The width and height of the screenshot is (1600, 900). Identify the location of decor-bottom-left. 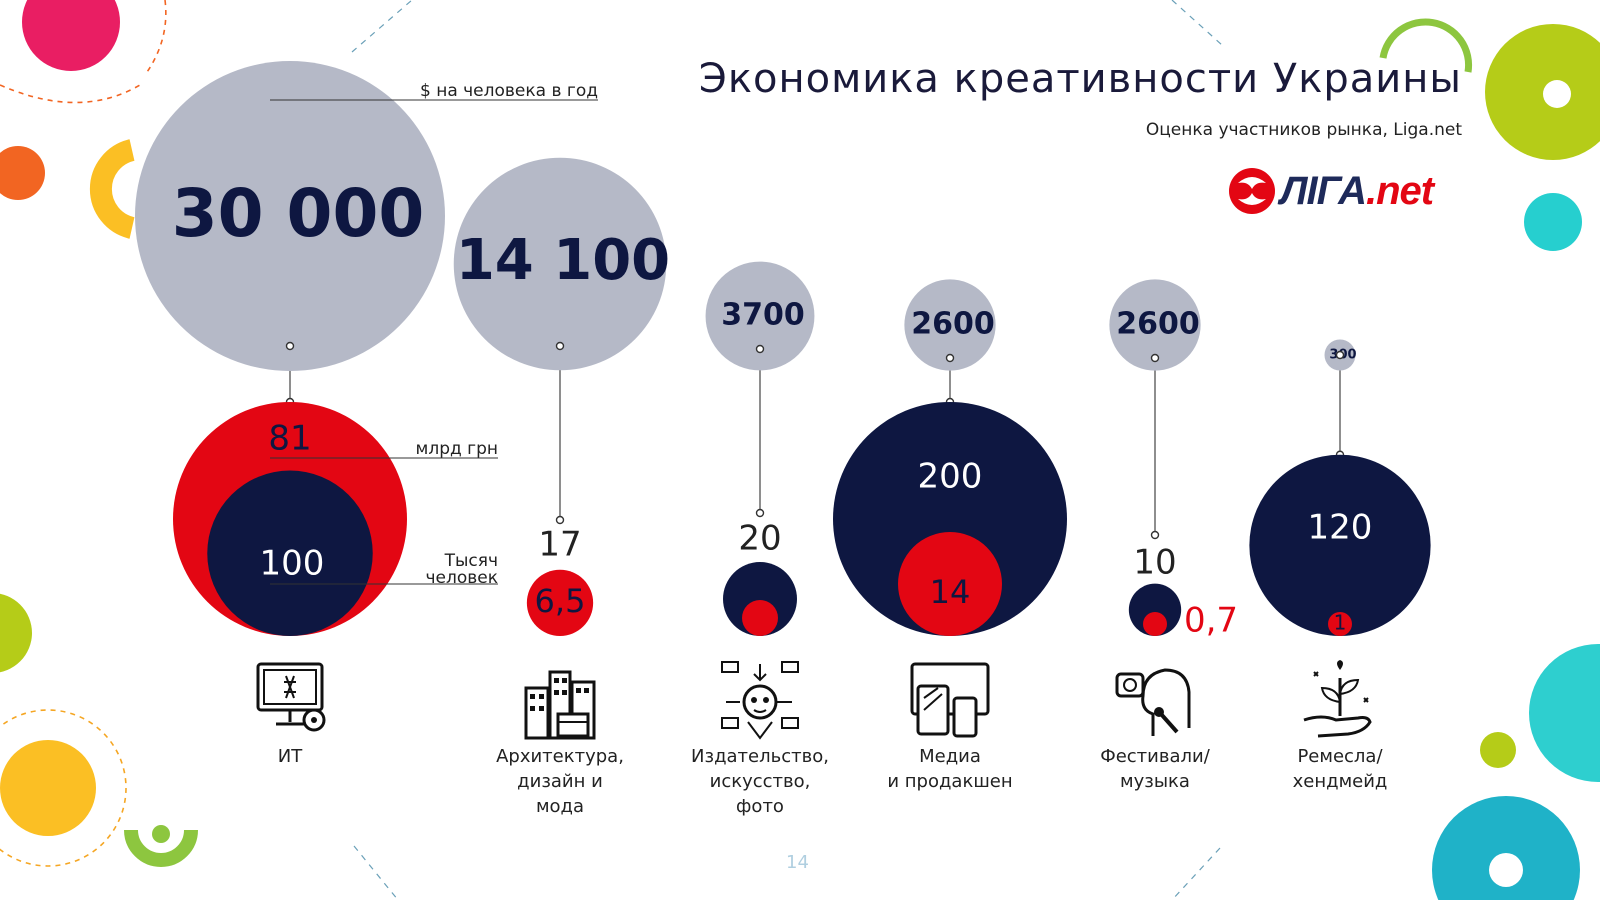
(99, 730).